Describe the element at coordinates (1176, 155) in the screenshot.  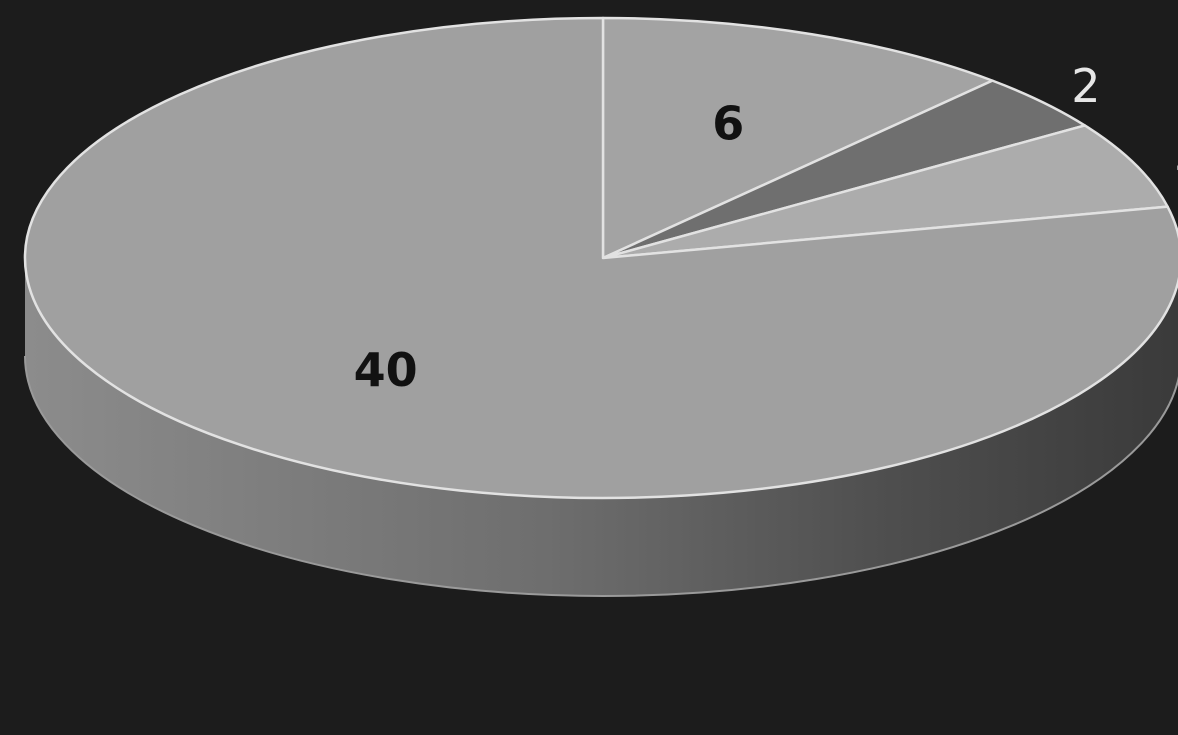
I see `data-label-slice-3: 3` at that location.